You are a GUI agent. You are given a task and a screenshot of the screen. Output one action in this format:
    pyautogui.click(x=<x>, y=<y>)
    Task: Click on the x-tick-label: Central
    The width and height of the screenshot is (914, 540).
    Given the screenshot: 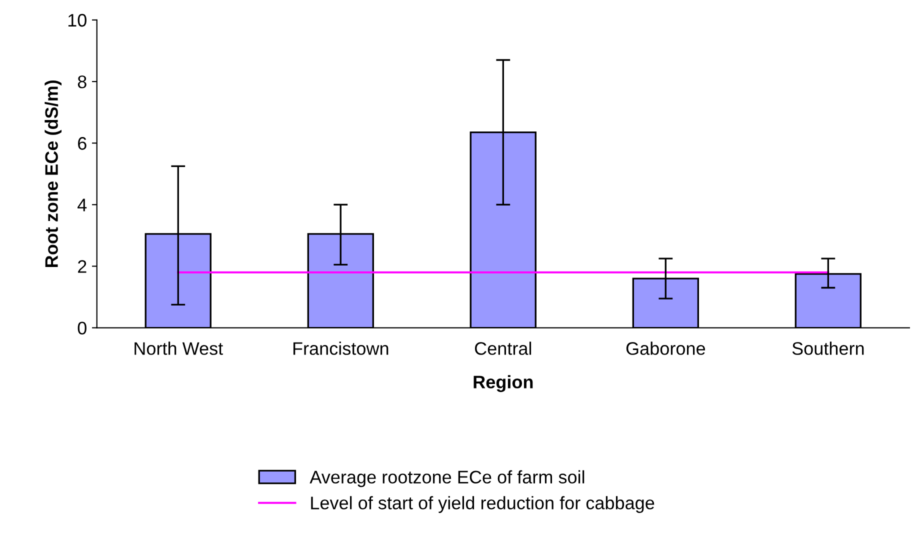 What is the action you would take?
    pyautogui.click(x=503, y=348)
    